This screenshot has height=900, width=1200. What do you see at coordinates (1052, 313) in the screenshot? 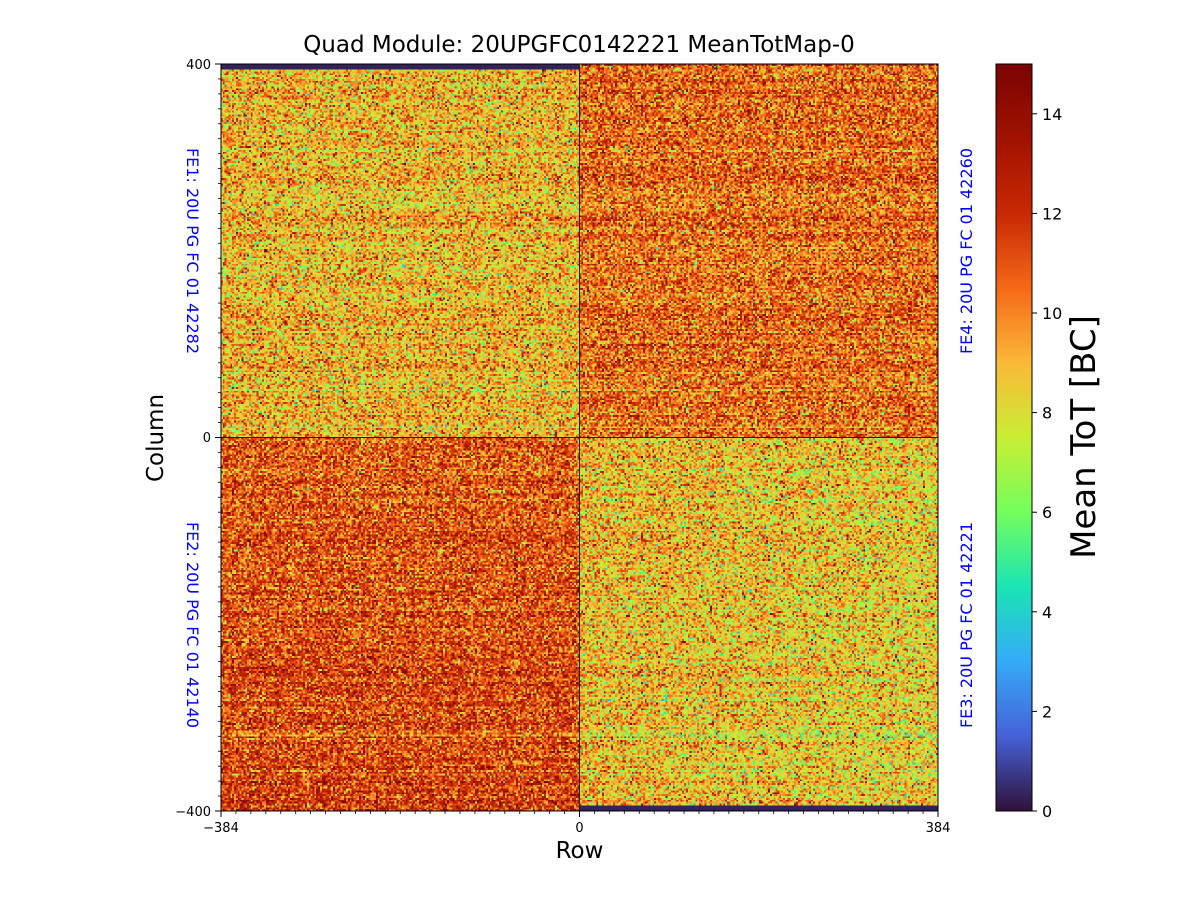
I see `colorbar-tick-label: 10` at bounding box center [1052, 313].